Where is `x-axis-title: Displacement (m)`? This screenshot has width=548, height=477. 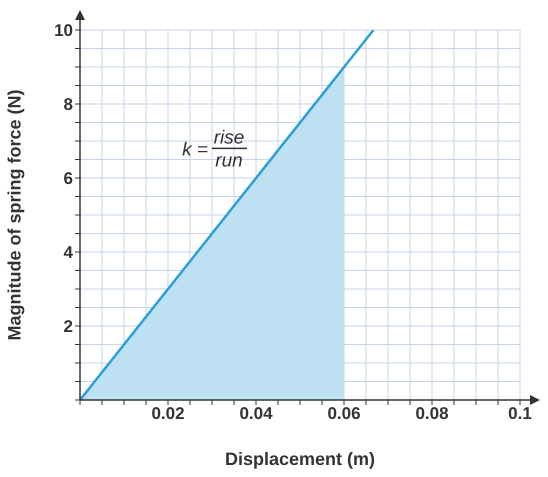
x-axis-title: Displacement (m) is located at coordinates (300, 459).